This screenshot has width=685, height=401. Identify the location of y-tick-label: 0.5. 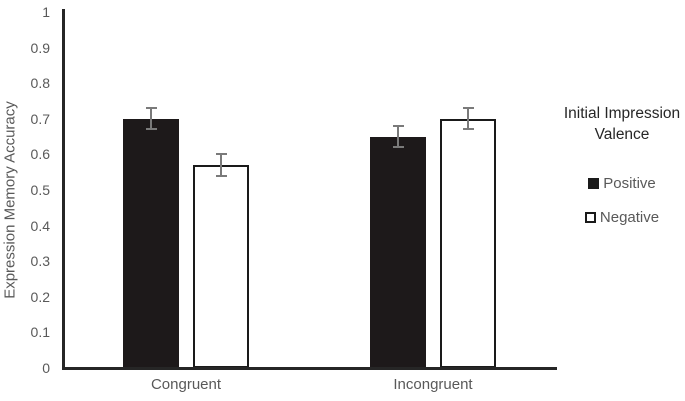
(40, 190).